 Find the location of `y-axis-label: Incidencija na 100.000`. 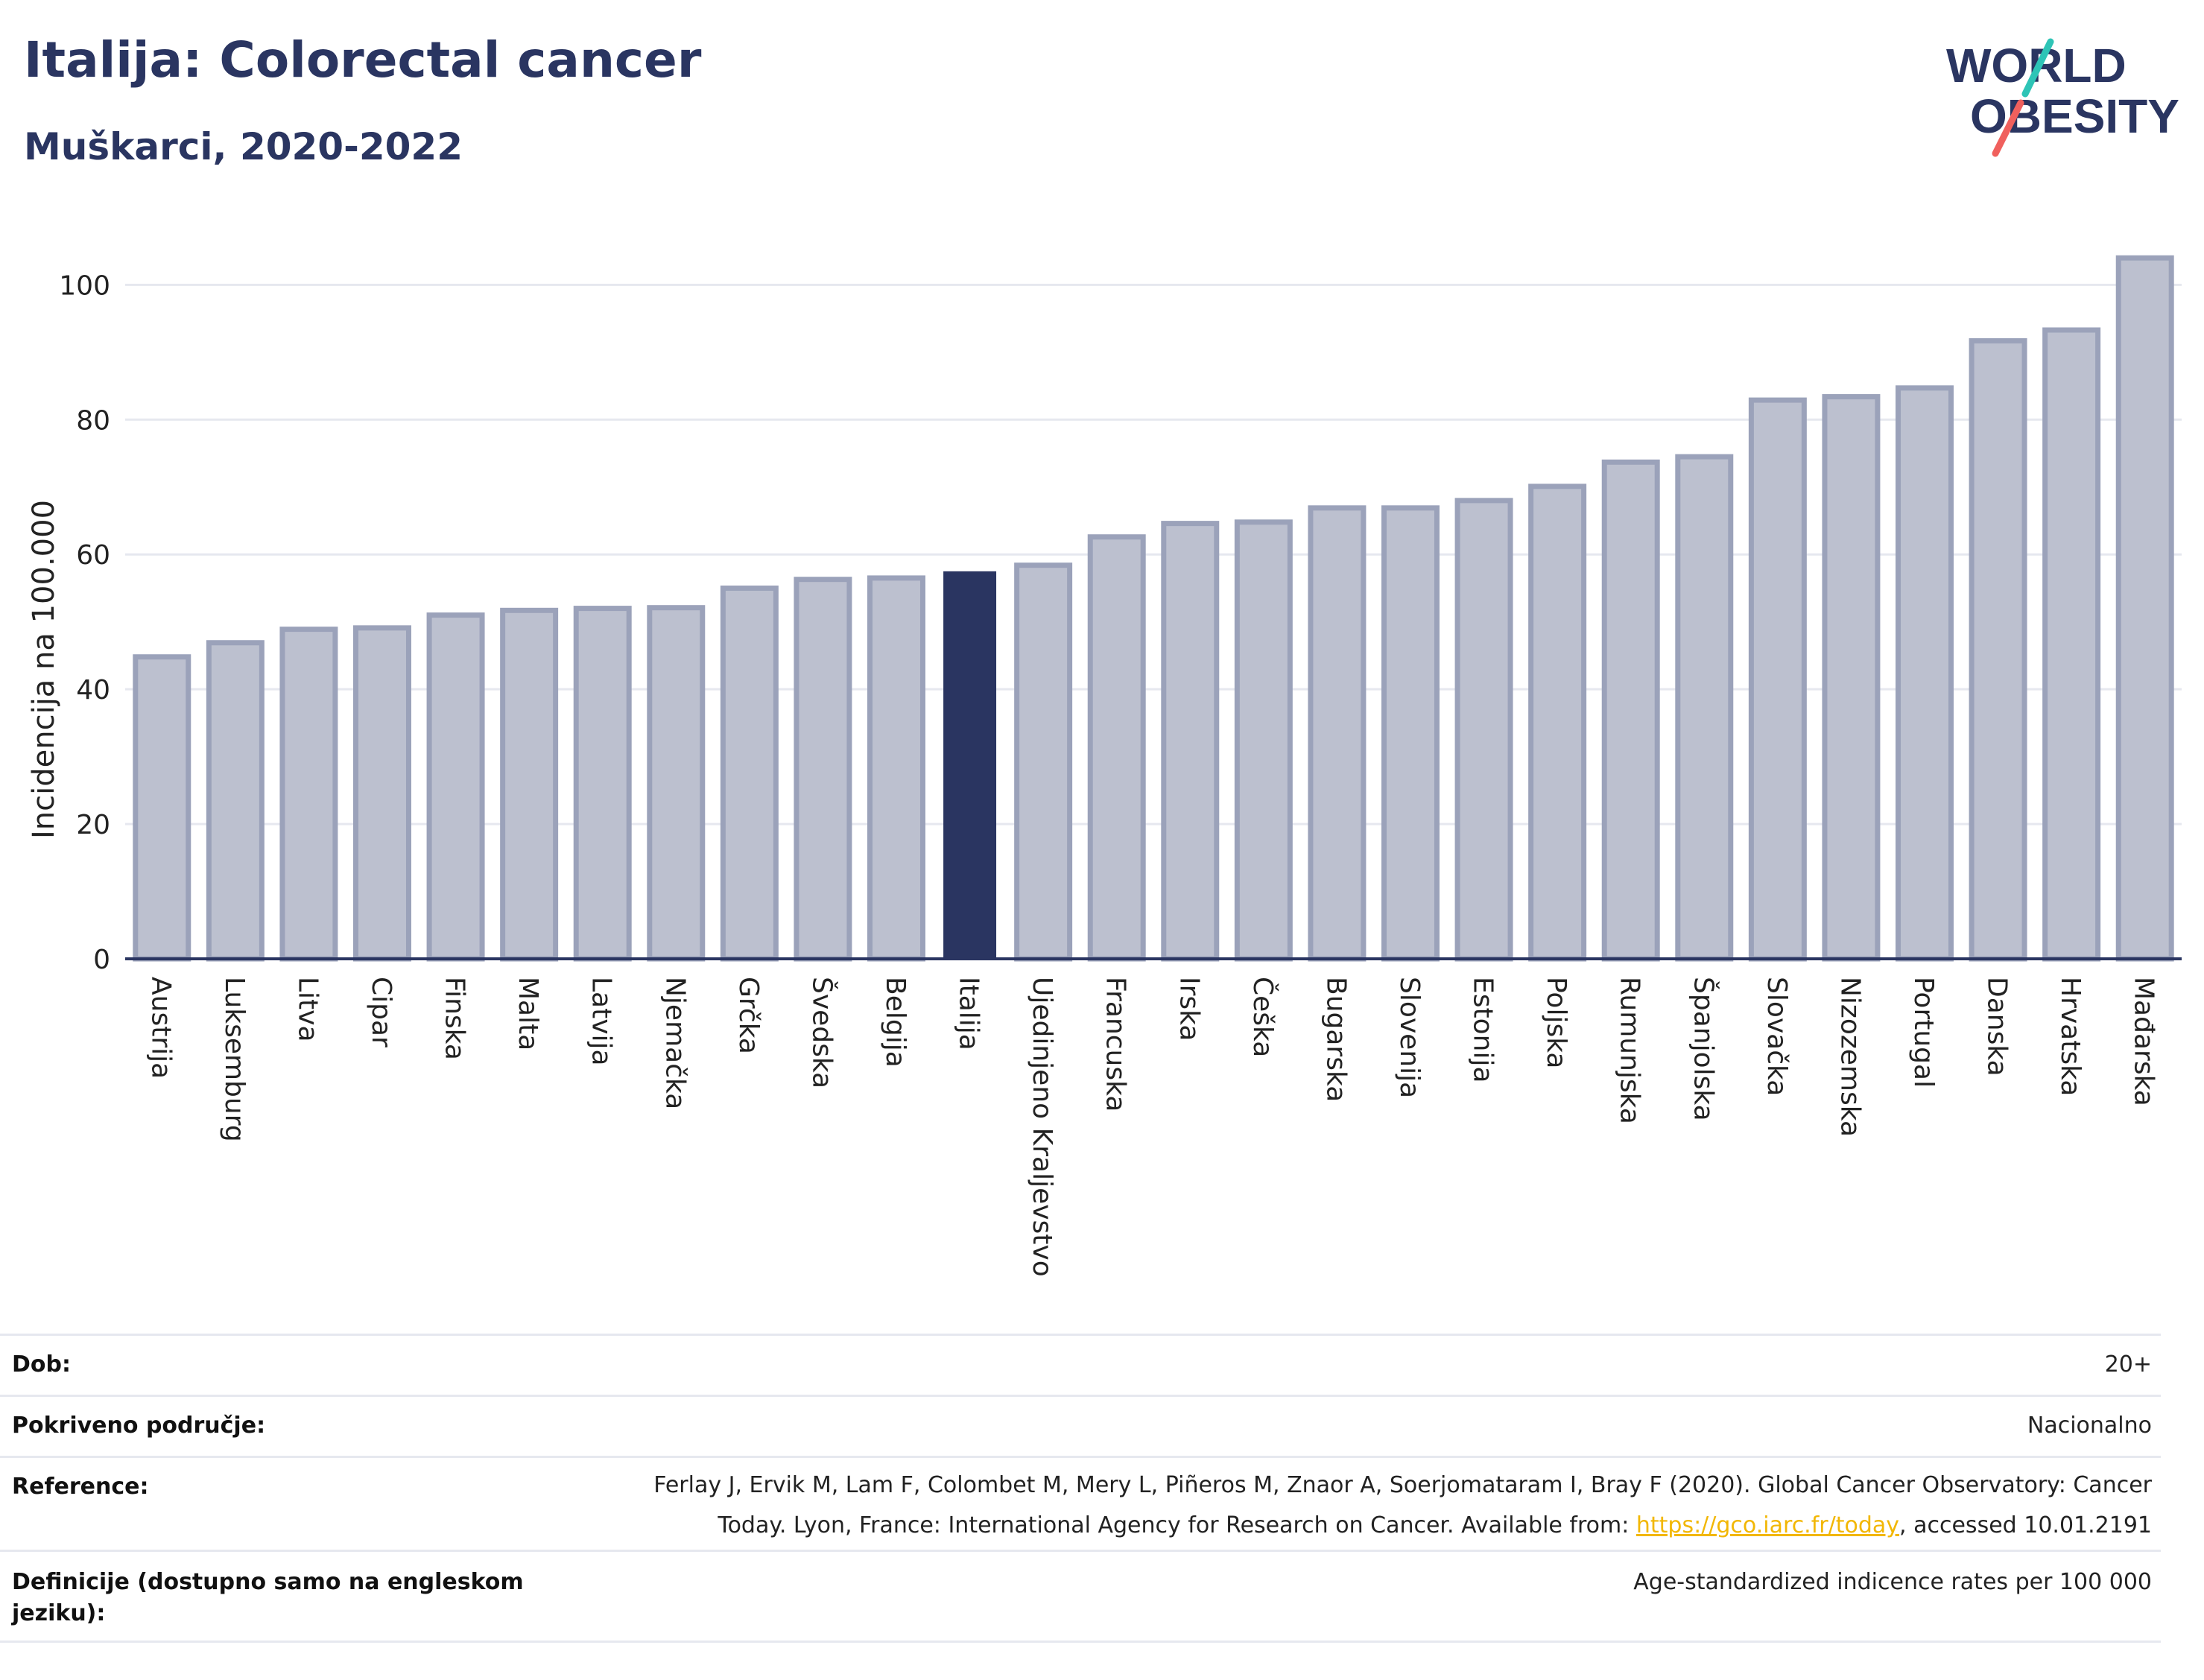

y-axis-label: Incidencija na 100.000 is located at coordinates (44, 669).